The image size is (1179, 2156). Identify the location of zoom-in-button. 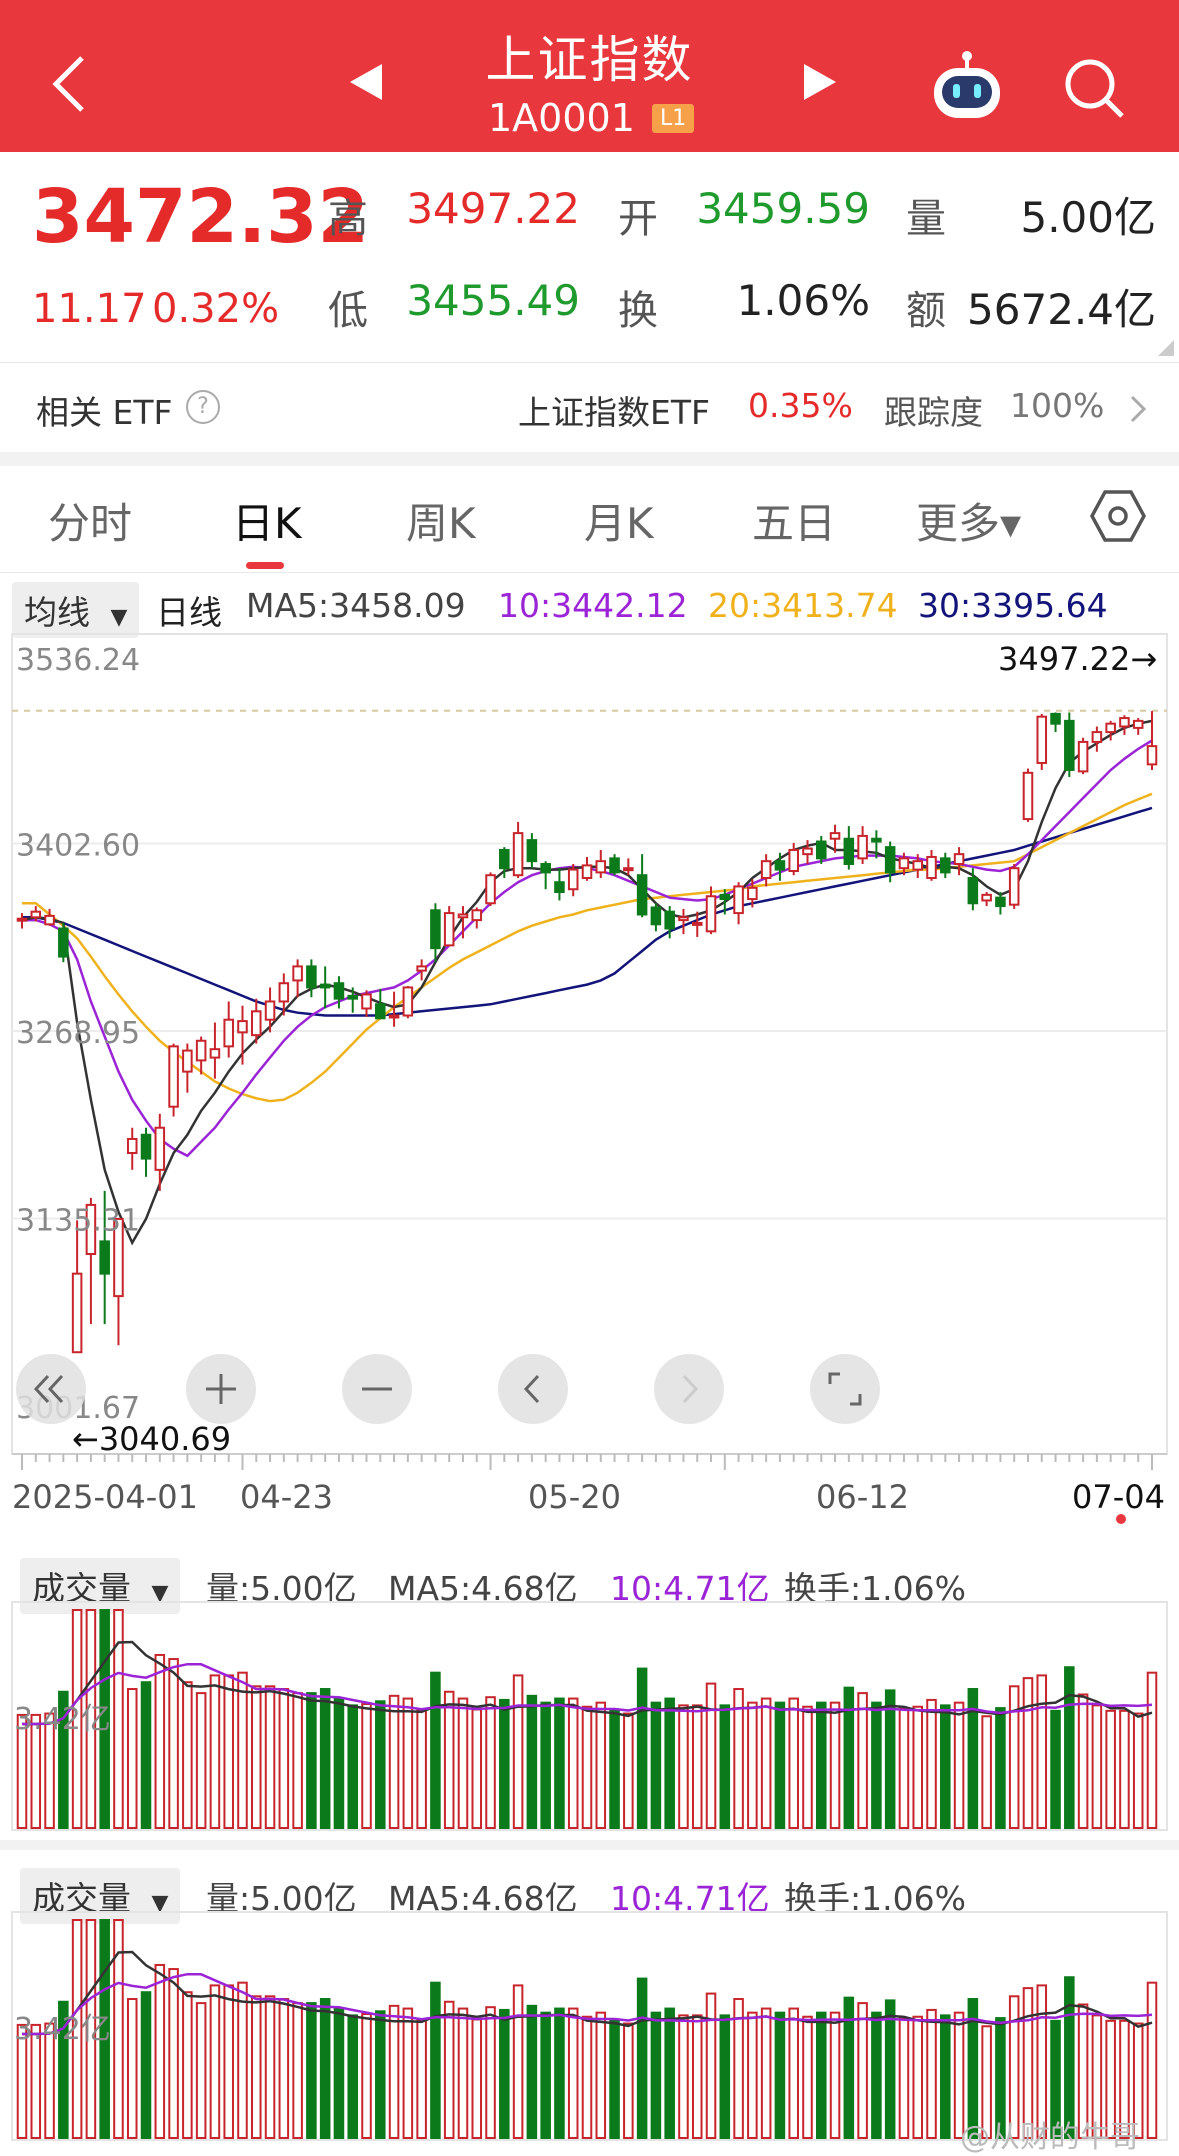
(221, 1389).